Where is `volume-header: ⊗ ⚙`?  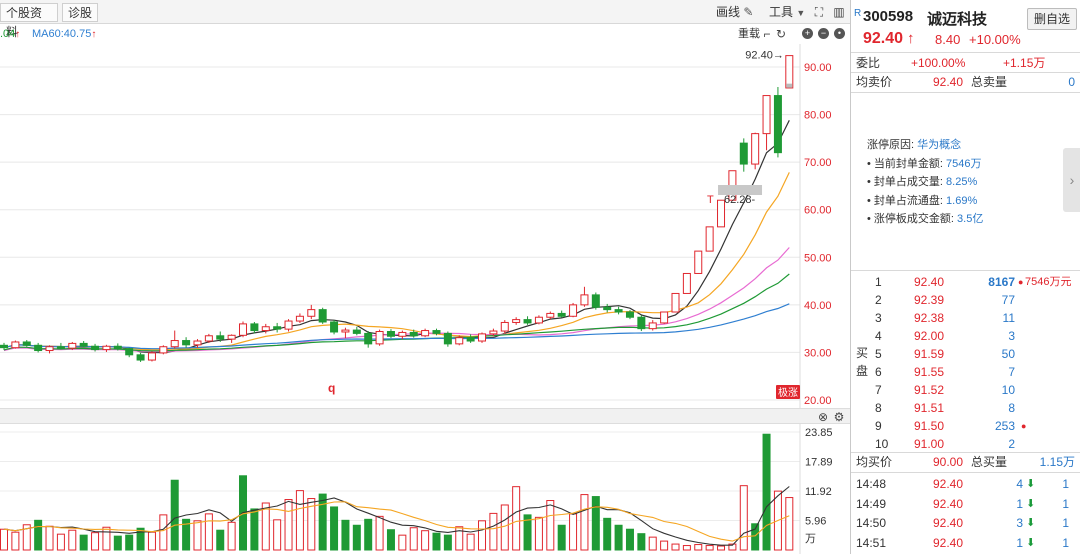 volume-header: ⊗ ⚙ is located at coordinates (425, 416).